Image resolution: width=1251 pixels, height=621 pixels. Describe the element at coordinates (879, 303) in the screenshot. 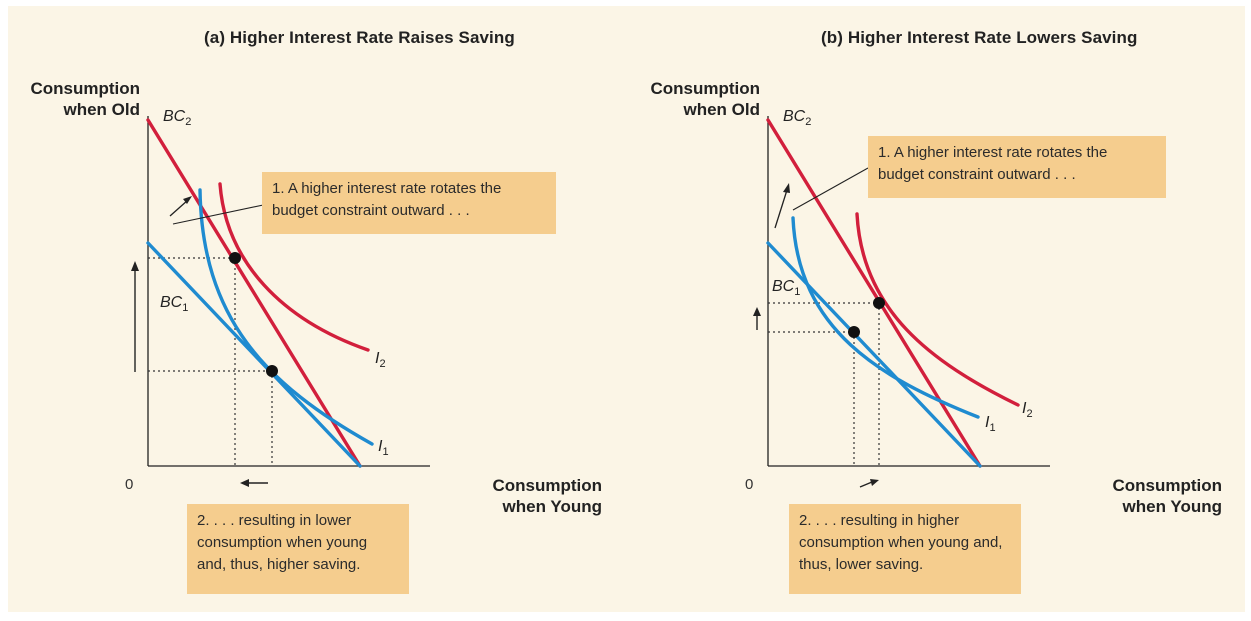

I see `panel-b-new-optimum` at that location.